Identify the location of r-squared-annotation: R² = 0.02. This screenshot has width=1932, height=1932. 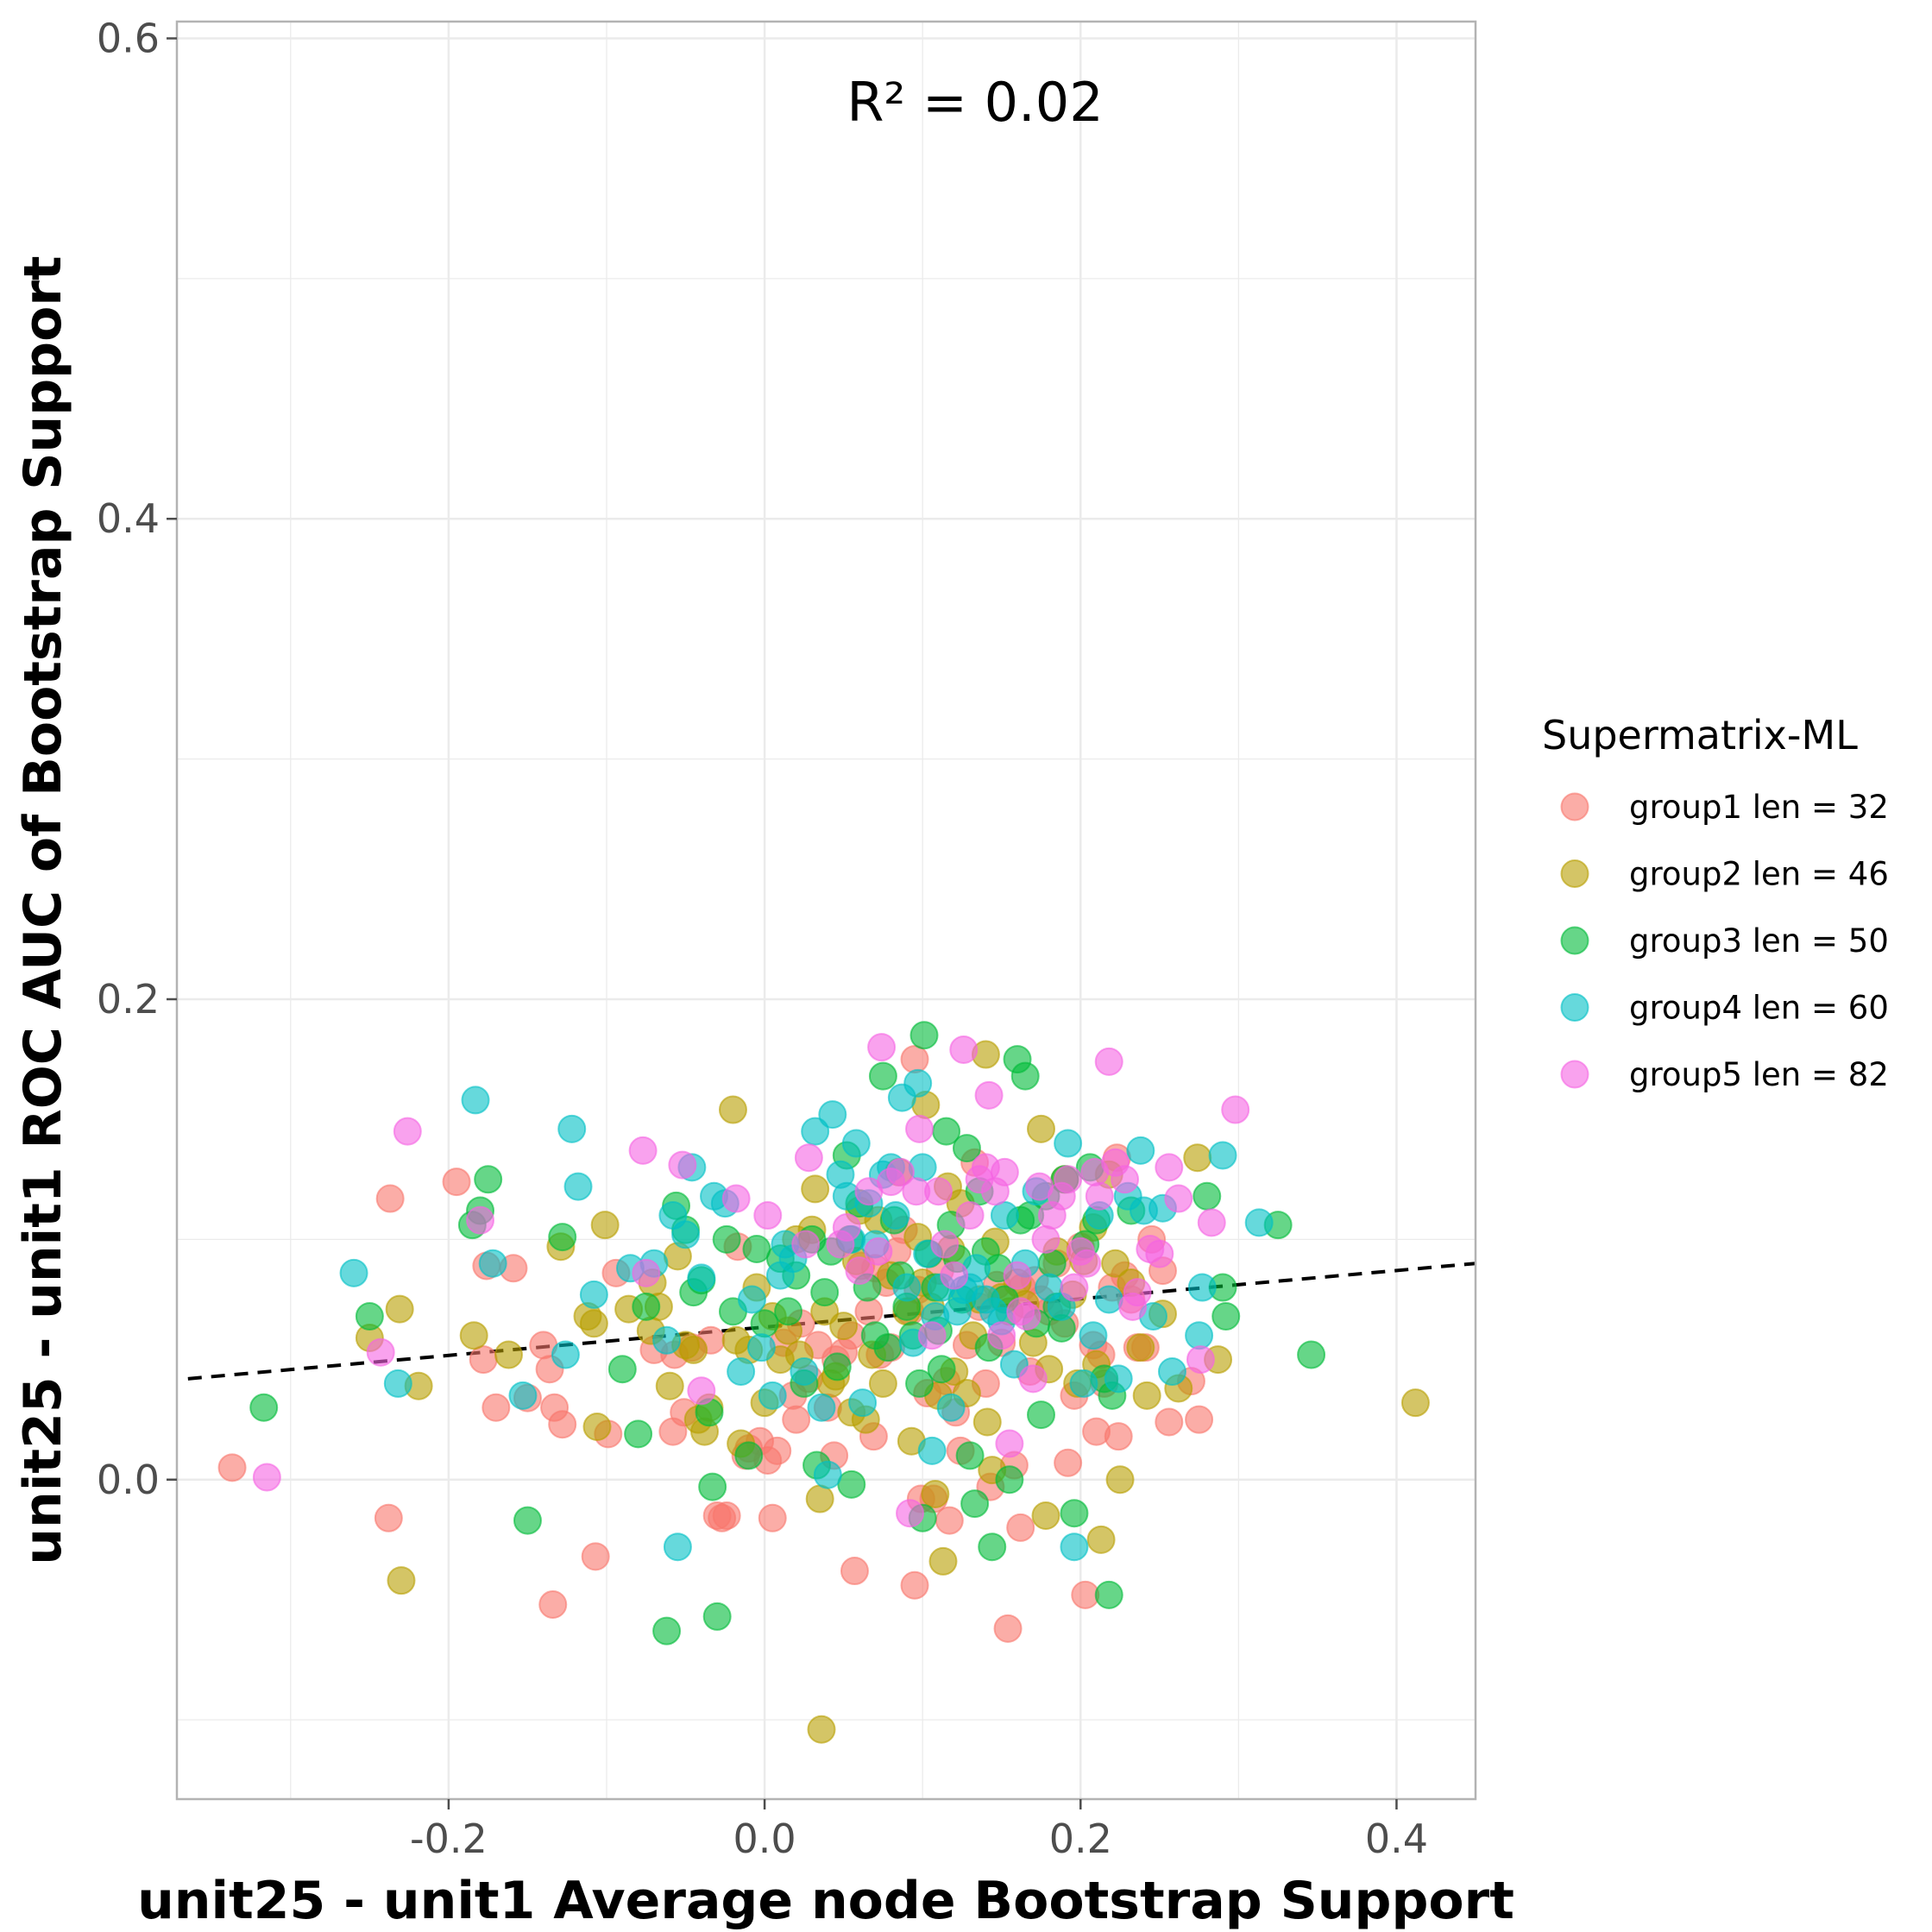
(974, 102).